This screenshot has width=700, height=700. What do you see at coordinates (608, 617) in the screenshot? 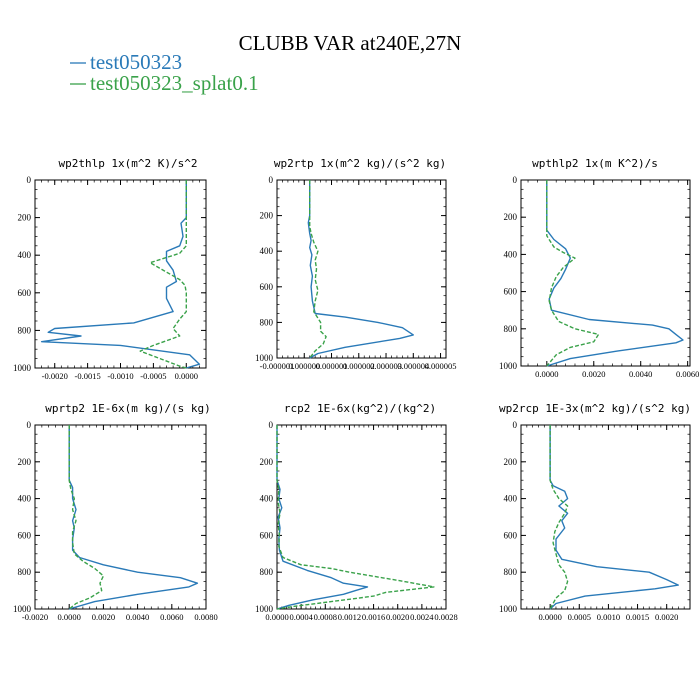
I see `x-tick-label: 0.0010` at bounding box center [608, 617].